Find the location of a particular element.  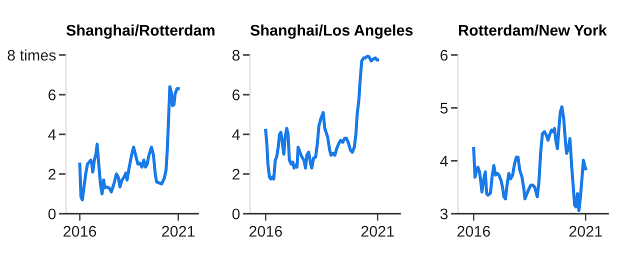

y-tick-label: 3 is located at coordinates (444, 214).